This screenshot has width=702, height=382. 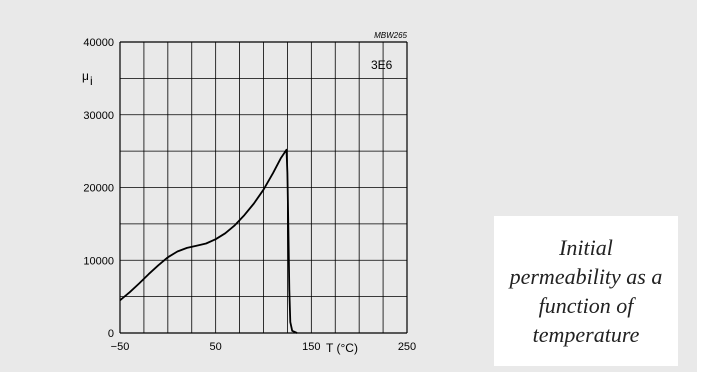 What do you see at coordinates (98, 43) in the screenshot?
I see `y-tick-label: 40000` at bounding box center [98, 43].